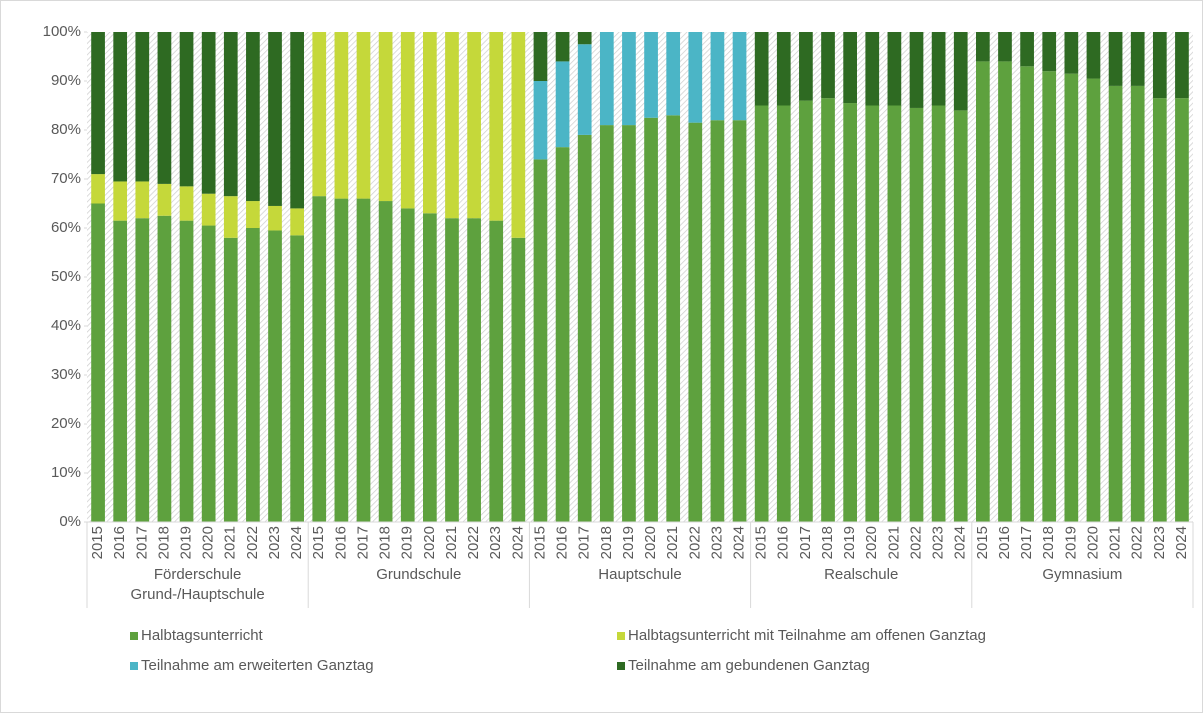 This screenshot has width=1203, height=713. I want to click on y-tick-label: 70%, so click(66, 178).